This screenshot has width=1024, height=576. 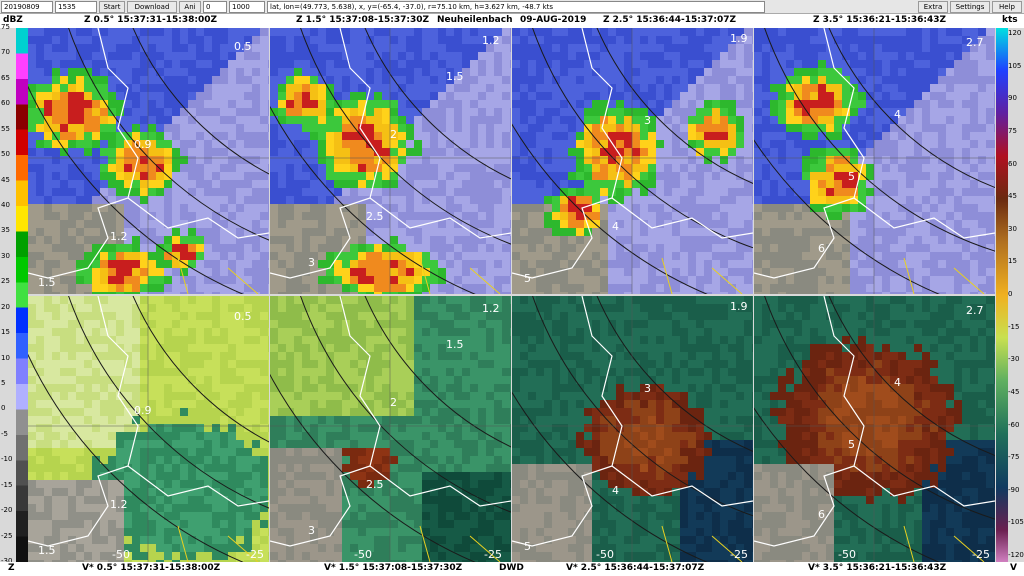 What do you see at coordinates (215, 7) in the screenshot?
I see `ani-input: 0` at bounding box center [215, 7].